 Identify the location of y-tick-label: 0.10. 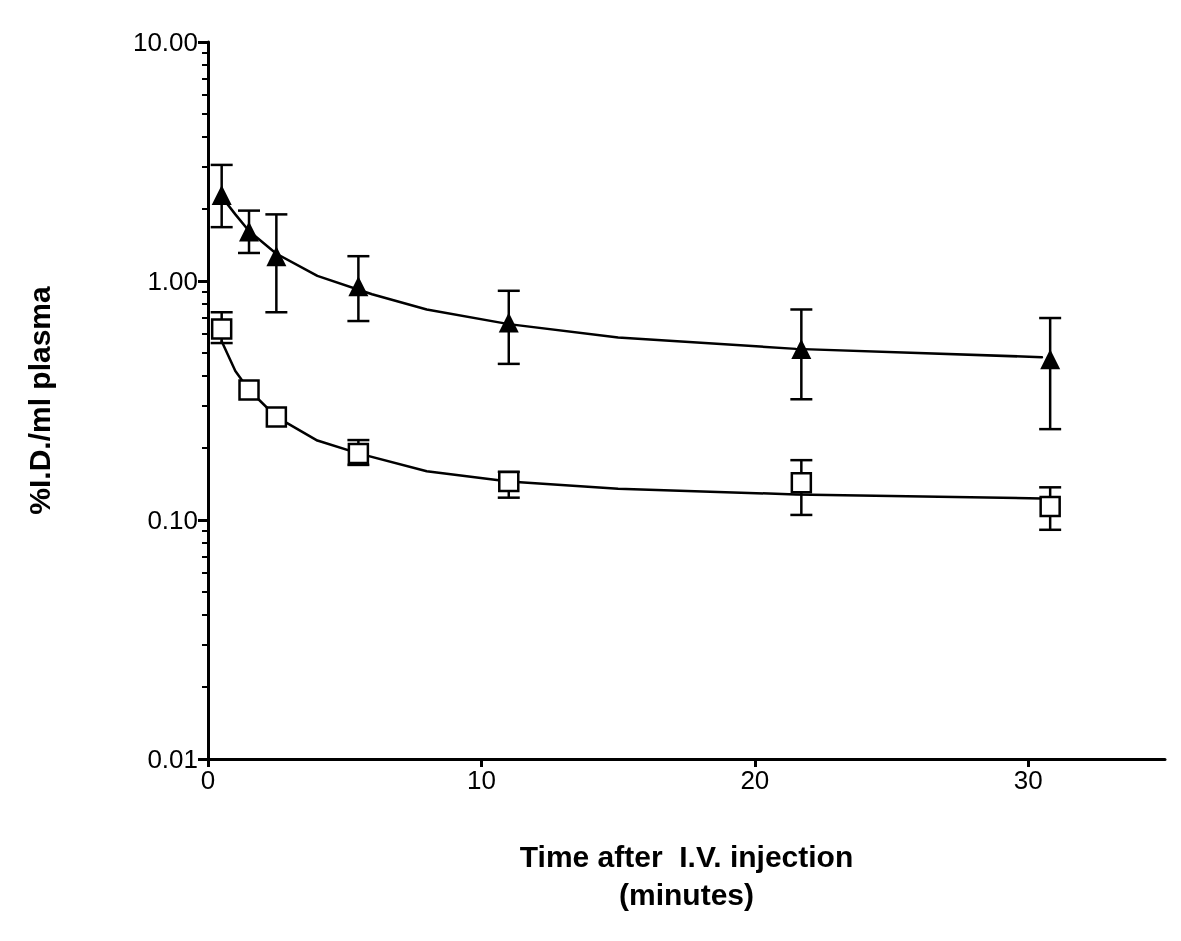
(172, 520).